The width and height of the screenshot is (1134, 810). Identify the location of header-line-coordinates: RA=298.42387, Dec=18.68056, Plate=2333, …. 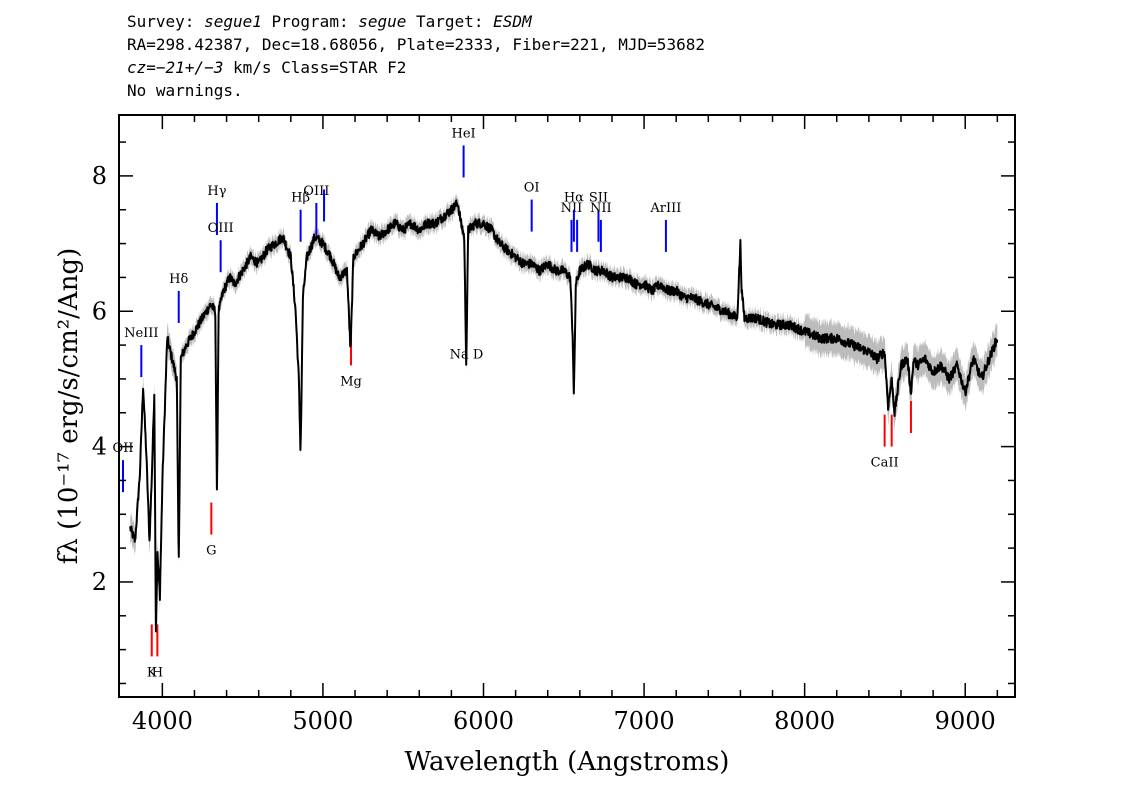
(416, 44).